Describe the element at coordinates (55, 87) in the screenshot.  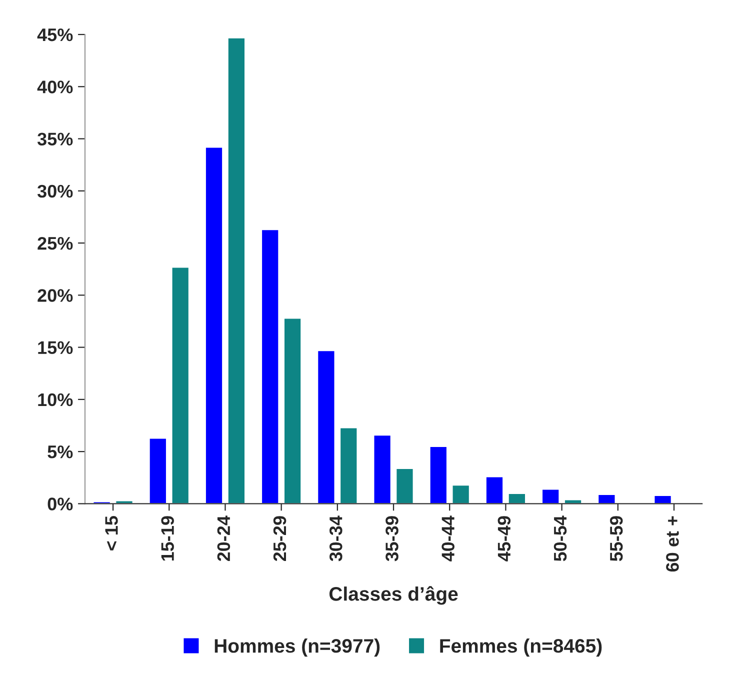
I see `y-tick-label: 40%` at that location.